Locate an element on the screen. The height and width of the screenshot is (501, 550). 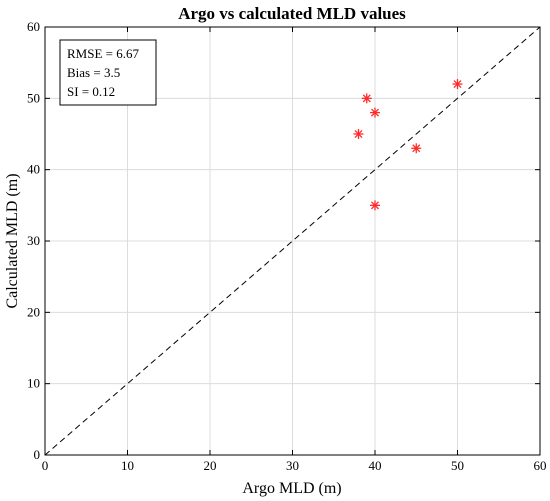
x-axis-label: Argo MLD (m) is located at coordinates (291, 488).